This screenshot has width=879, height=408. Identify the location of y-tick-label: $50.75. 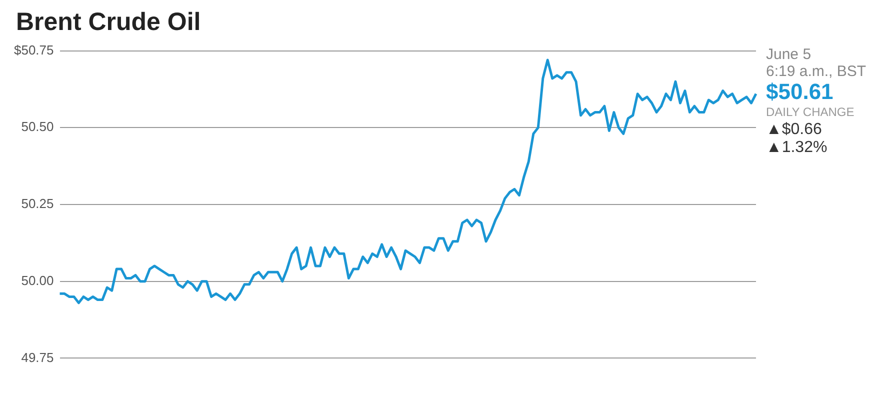
(34, 50).